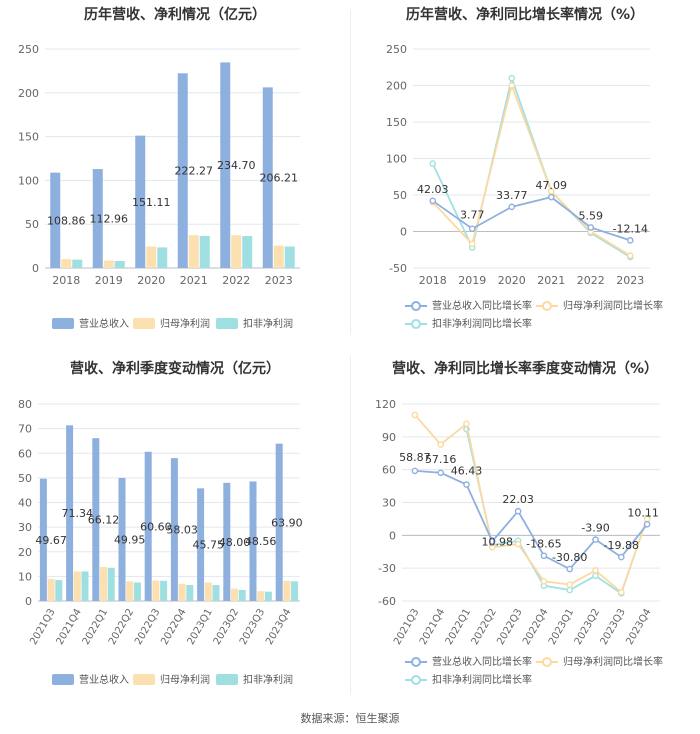  What do you see at coordinates (279, 280) in the screenshot?
I see `x-tick-label: 2023` at bounding box center [279, 280].